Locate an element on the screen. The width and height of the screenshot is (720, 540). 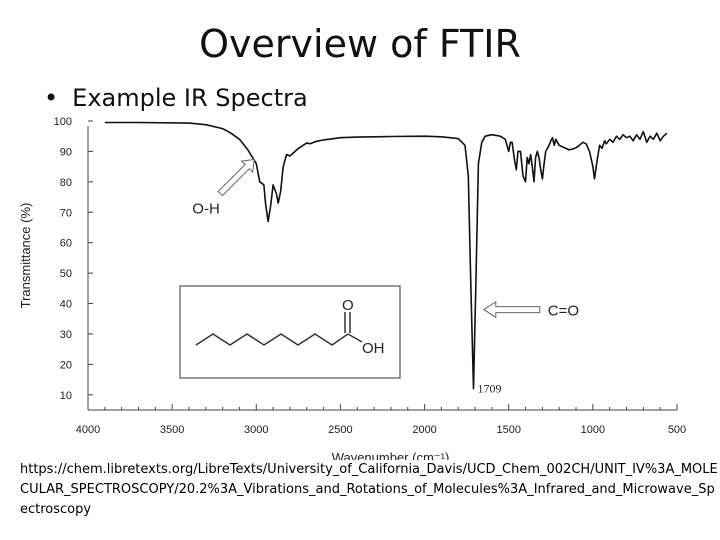
inset-frame is located at coordinates (290, 332).